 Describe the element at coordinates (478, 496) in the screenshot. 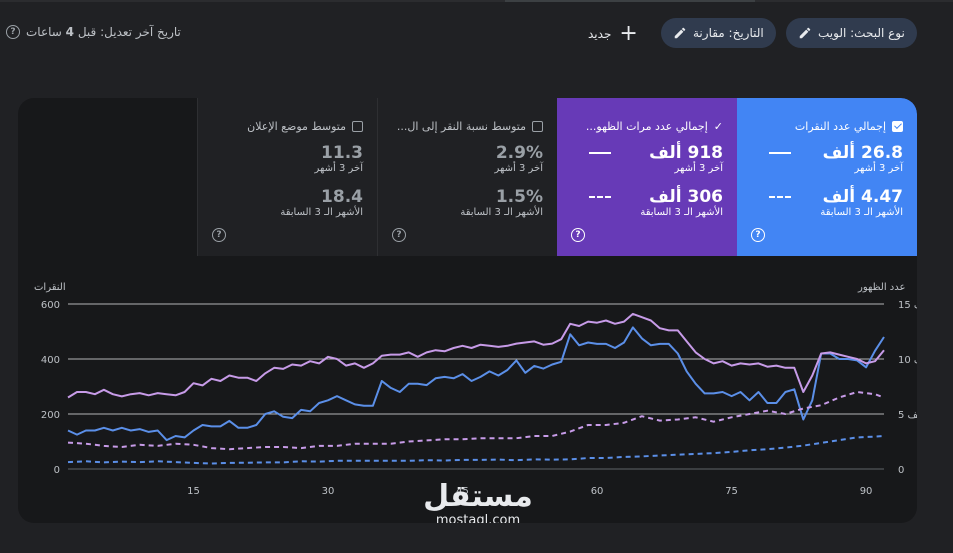

I see `watermark-arabic: مستقل` at that location.